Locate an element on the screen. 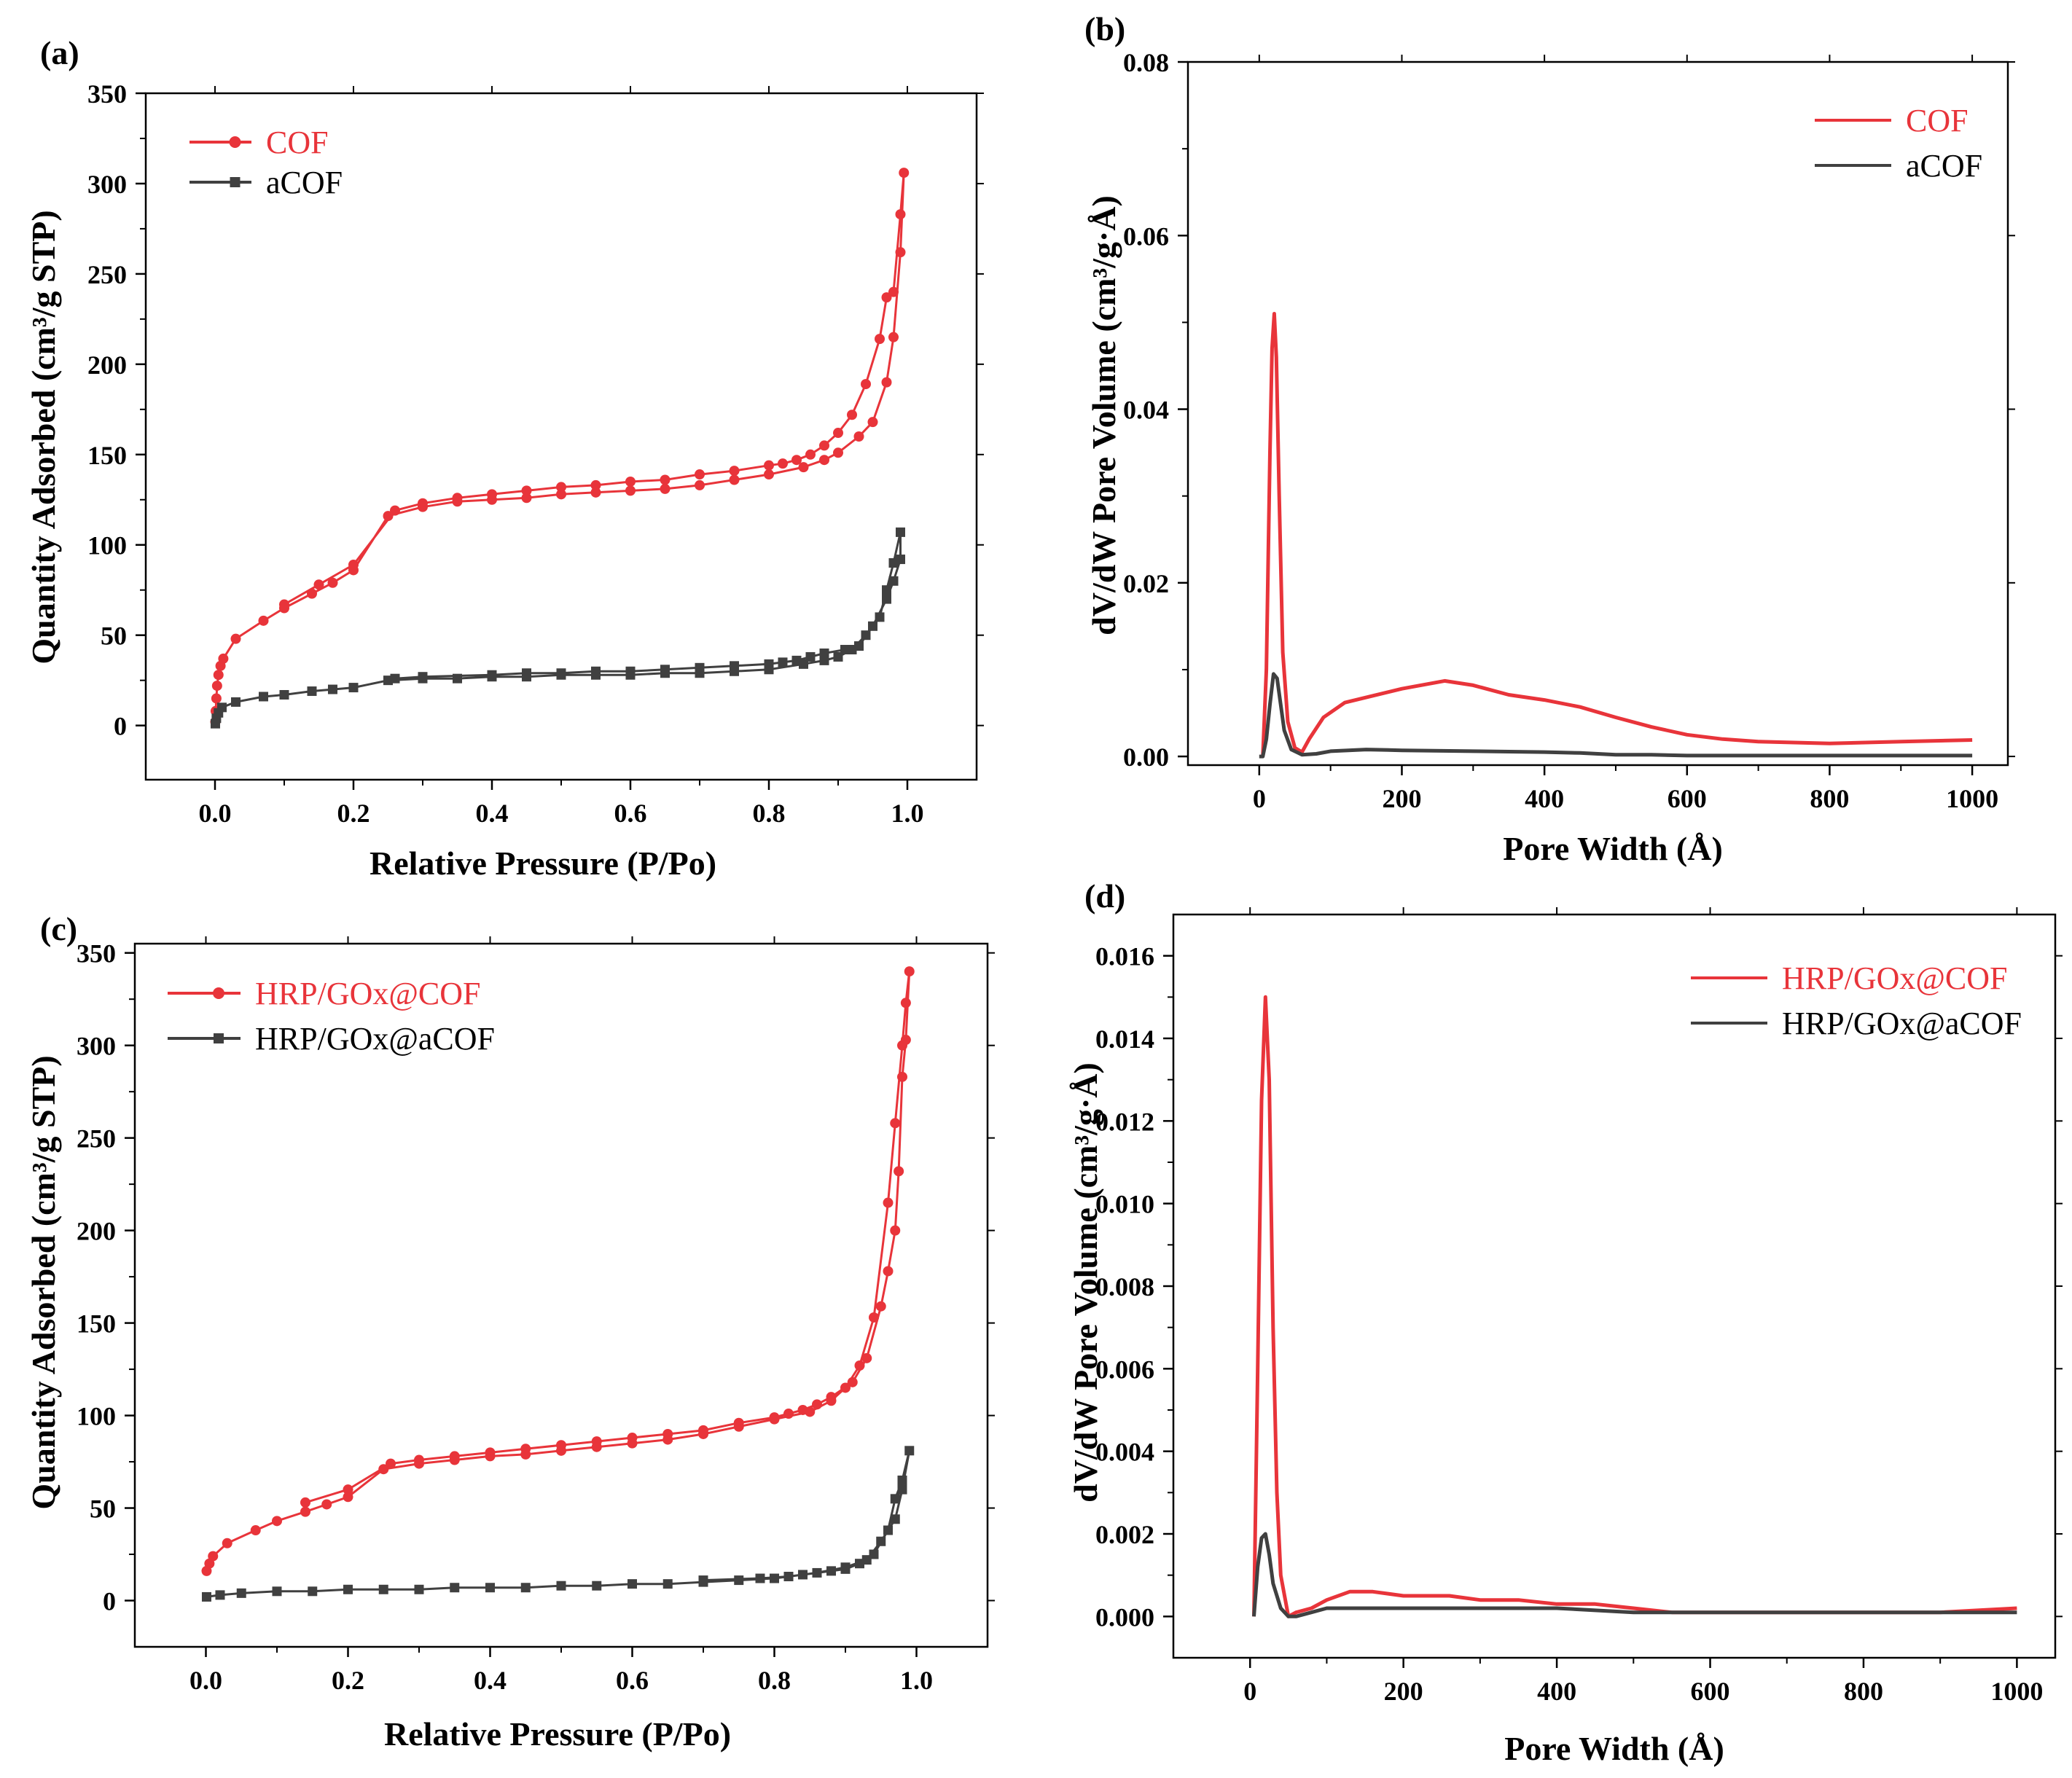 The height and width of the screenshot is (1778, 2072). series-line-aCOF is located at coordinates (1616, 715).